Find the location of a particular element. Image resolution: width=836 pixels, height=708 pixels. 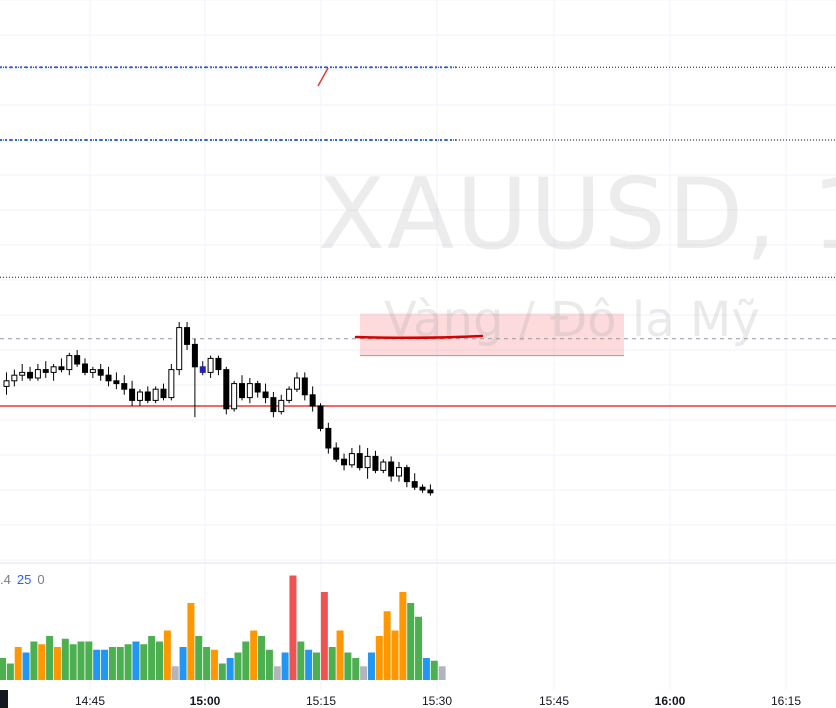

candles is located at coordinates (218, 409).